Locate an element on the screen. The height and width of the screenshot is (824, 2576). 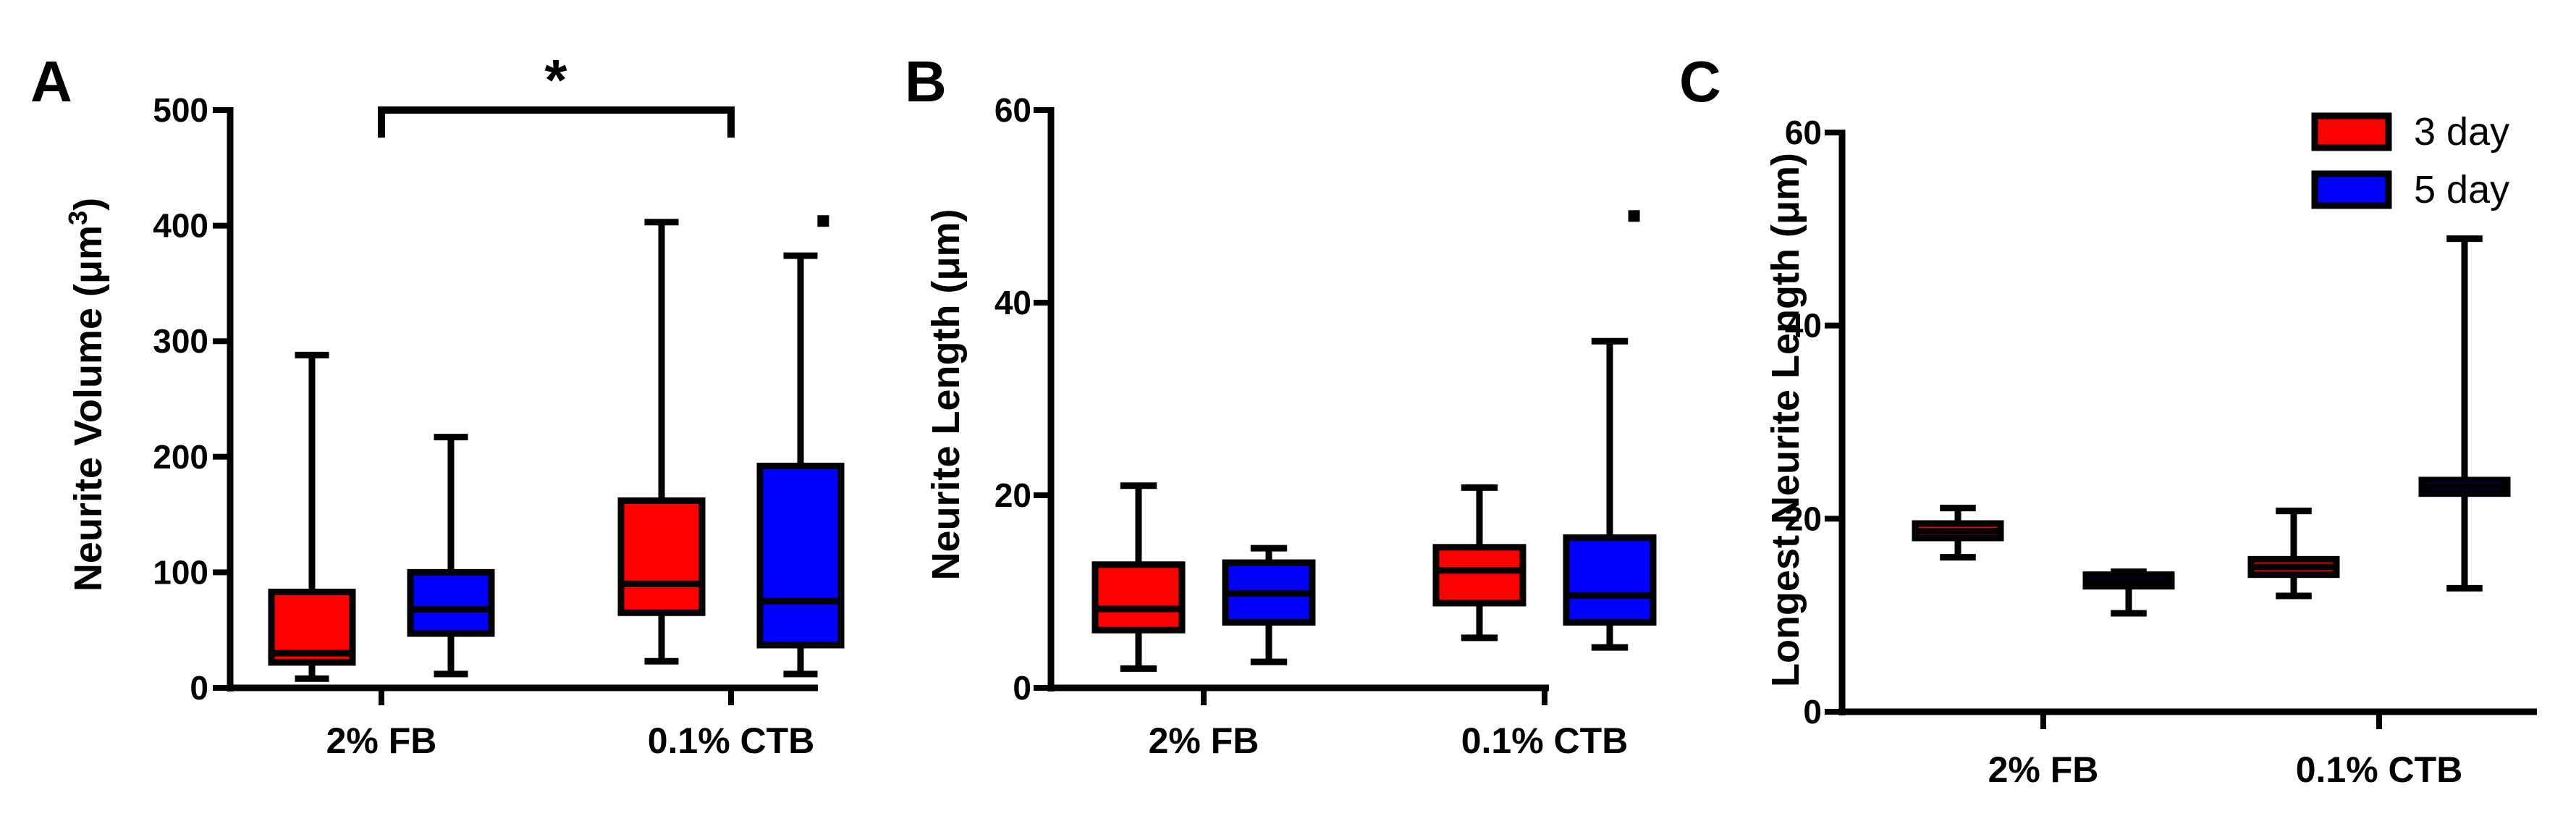
y-axis-title-a: Neurite Volume (μm3) is located at coordinates (86, 395).